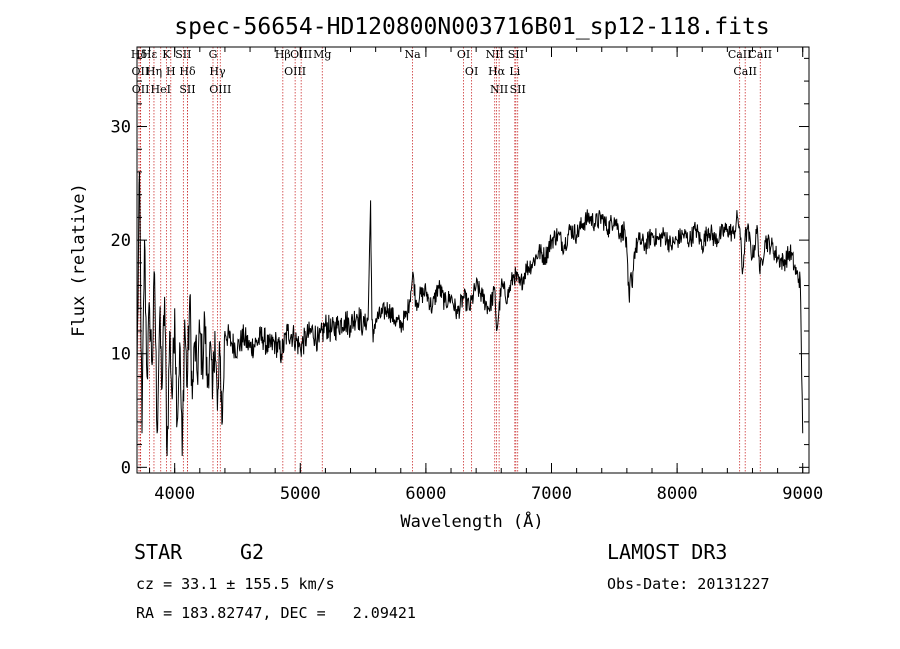 The width and height of the screenshot is (900, 649). Describe the element at coordinates (79, 260) in the screenshot. I see `y-axis-label: Flux (relative)` at that location.